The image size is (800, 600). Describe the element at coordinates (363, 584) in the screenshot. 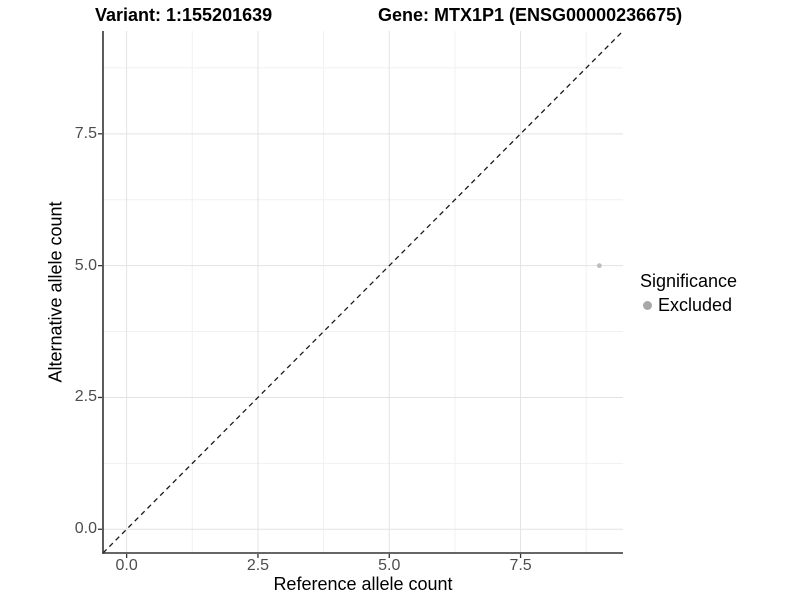

I see `x-axis-label: Reference allele count` at that location.